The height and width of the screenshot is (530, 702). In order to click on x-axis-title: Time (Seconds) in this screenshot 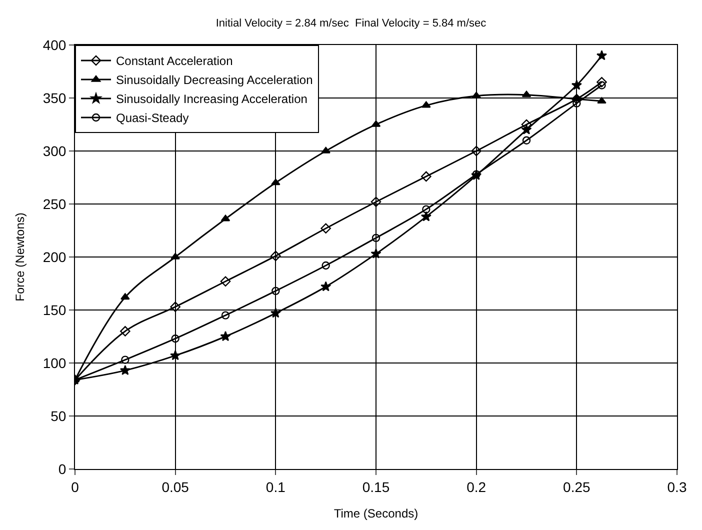, I will do `click(376, 513)`.